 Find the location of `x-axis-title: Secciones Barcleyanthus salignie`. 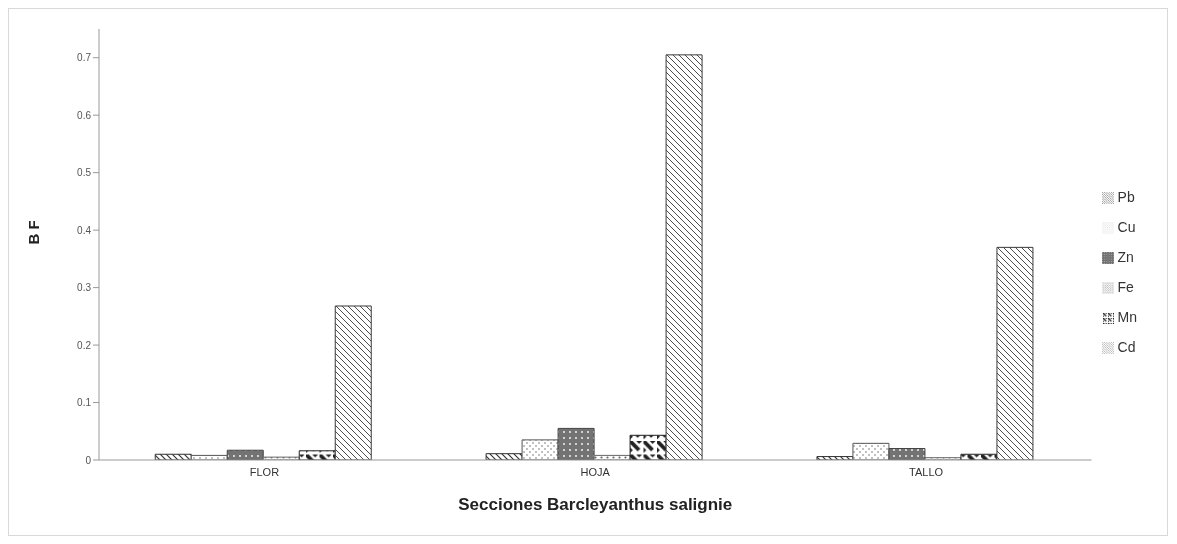

x-axis-title: Secciones Barcleyanthus salignie is located at coordinates (595, 504).